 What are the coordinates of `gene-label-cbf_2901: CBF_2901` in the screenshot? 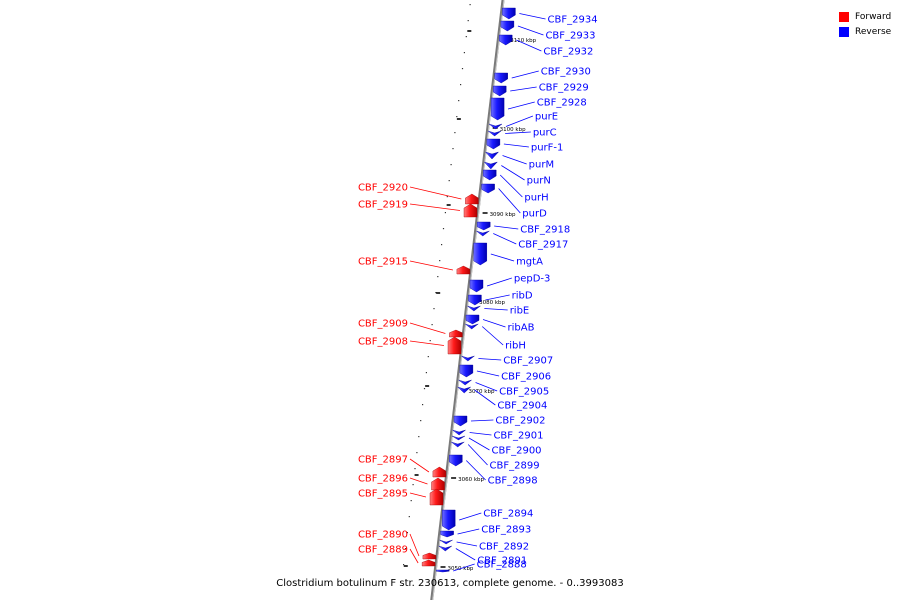 It's located at (518, 436).